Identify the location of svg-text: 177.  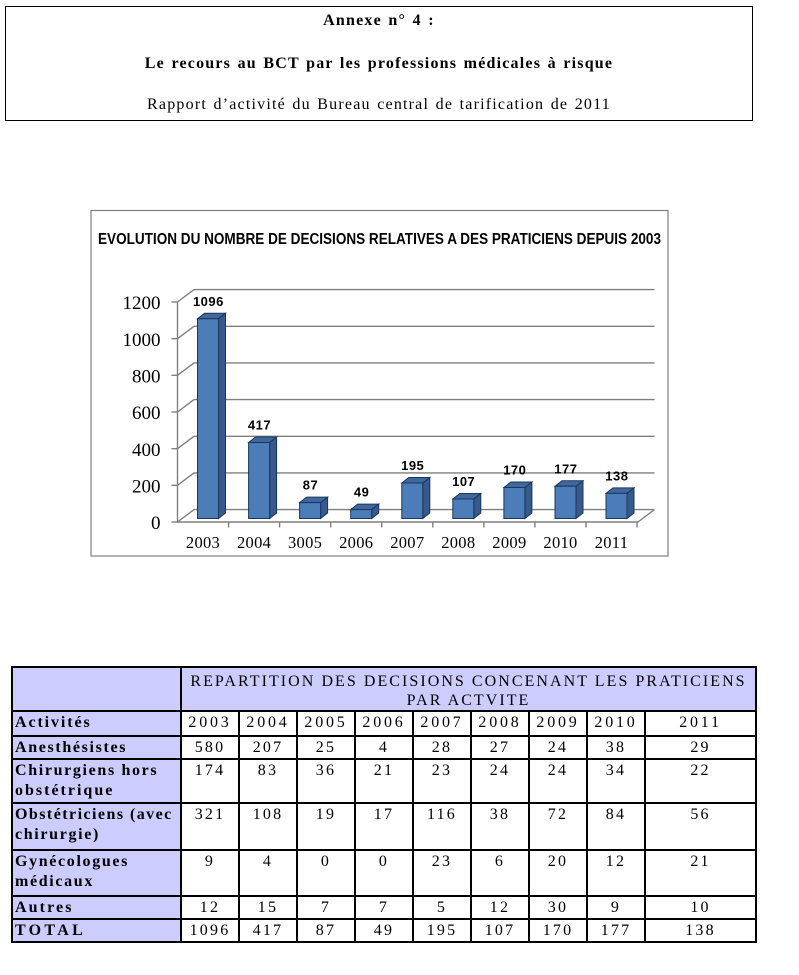
(565, 468).